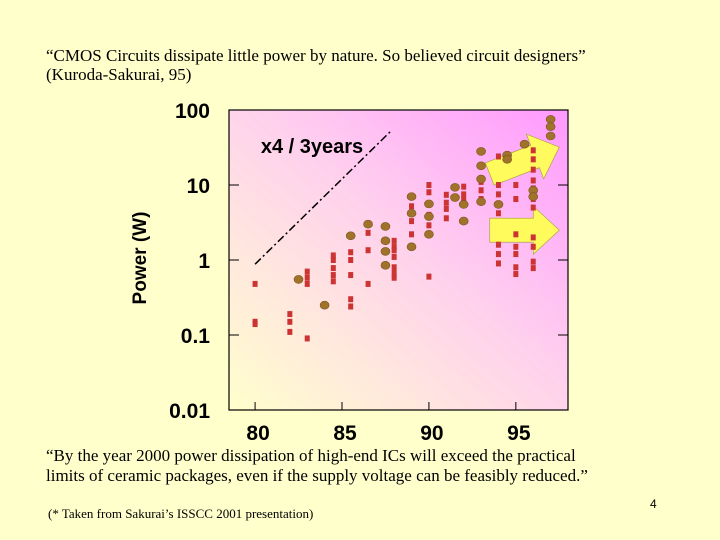 This screenshot has height=540, width=720. Describe the element at coordinates (192, 111) in the screenshot. I see `y-tick-label: 100` at that location.